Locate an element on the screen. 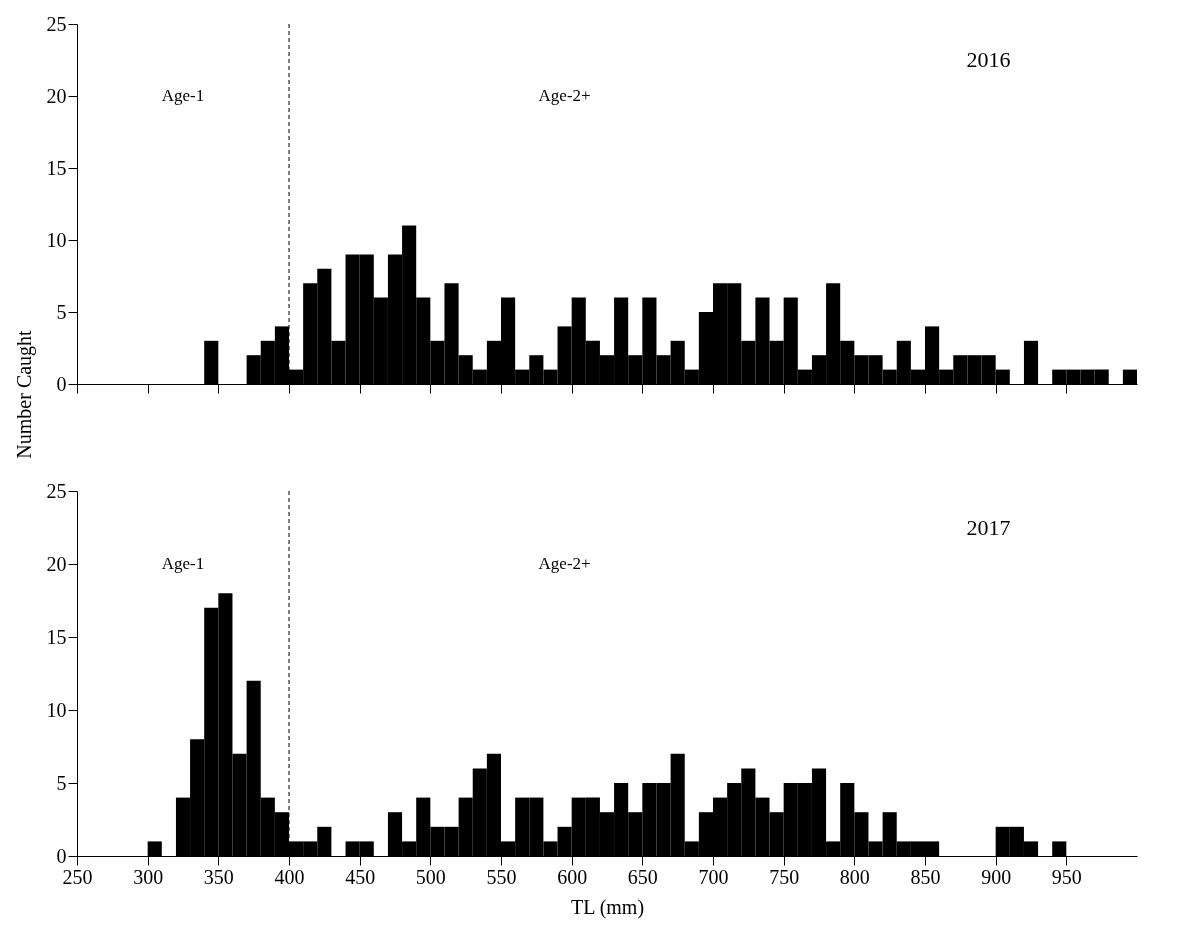 This screenshot has width=1199, height=939. x-tick-label: 500 is located at coordinates (430, 876).